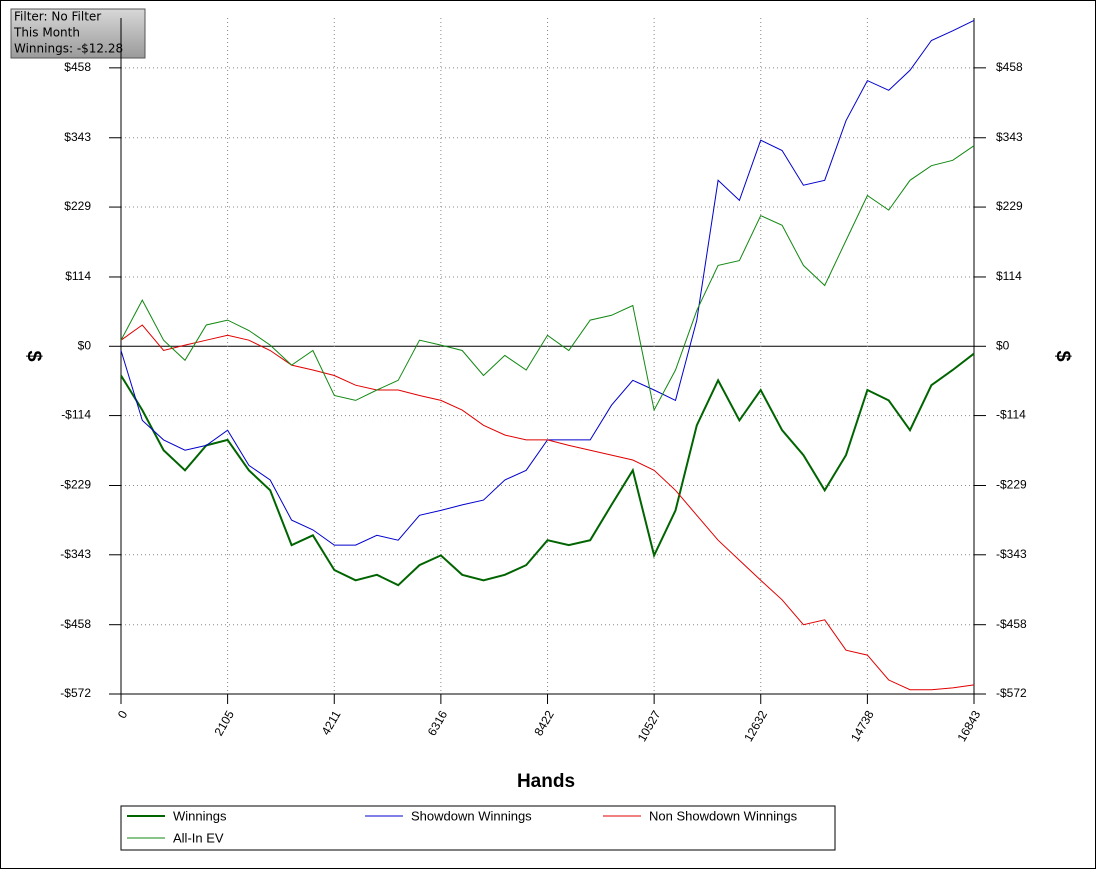  I want to click on y-tick-label: -$572, so click(75, 693).